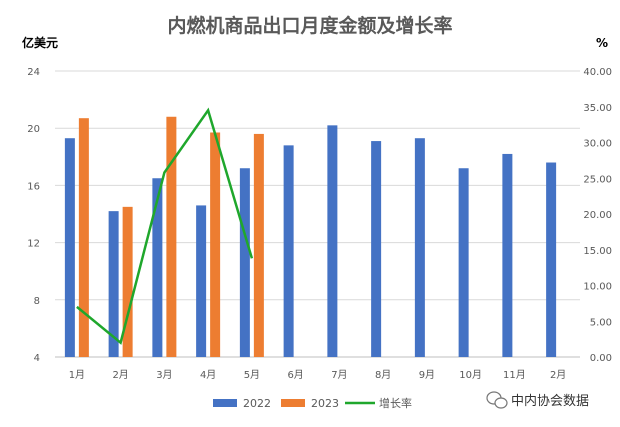 The image size is (620, 427). Describe the element at coordinates (164, 375) in the screenshot. I see `x-tick-label: 3月` at that location.